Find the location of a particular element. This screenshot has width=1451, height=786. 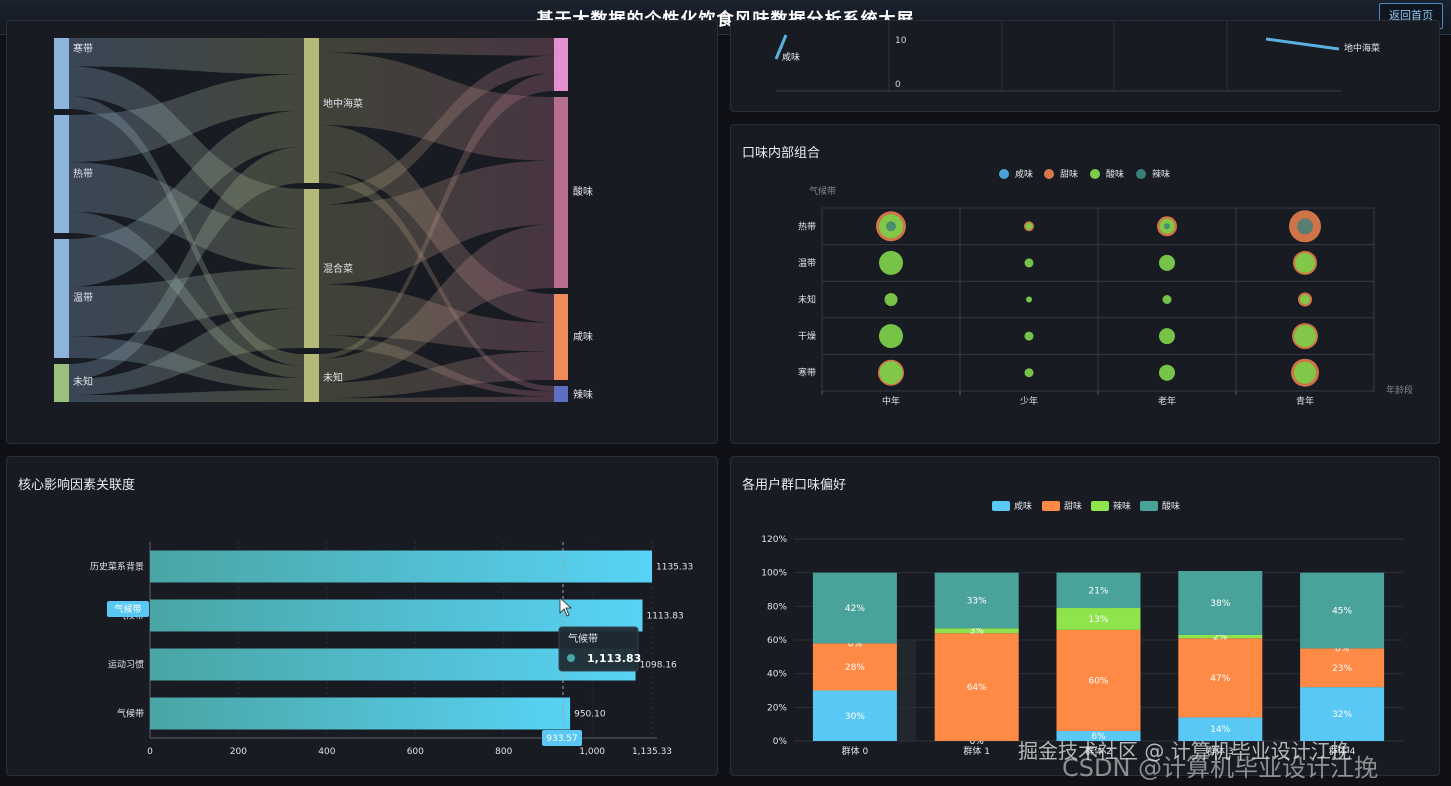

bubble-legend-label: 酸味 is located at coordinates (1115, 174).